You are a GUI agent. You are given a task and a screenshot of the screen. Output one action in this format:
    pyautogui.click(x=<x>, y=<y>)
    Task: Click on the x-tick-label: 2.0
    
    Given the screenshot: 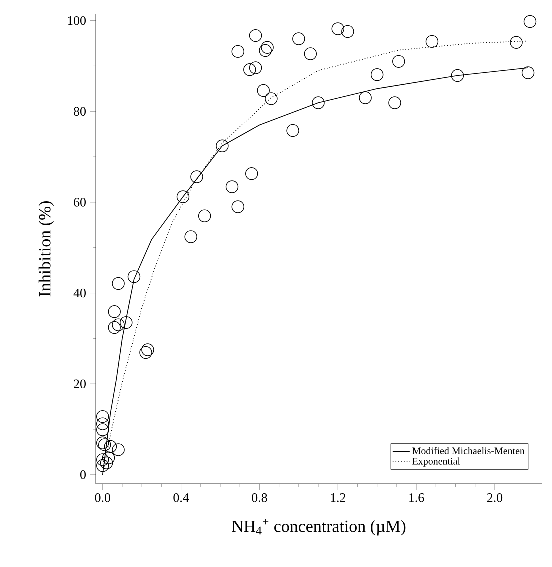 What is the action you would take?
    pyautogui.click(x=495, y=498)
    